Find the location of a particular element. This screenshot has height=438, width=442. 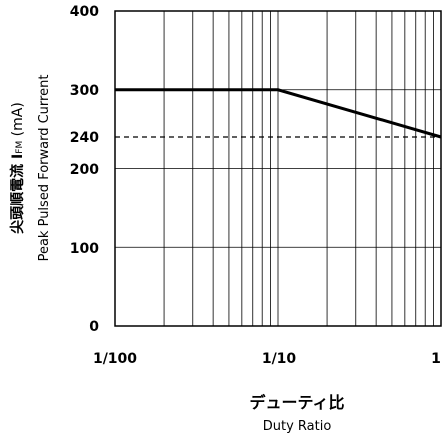

x-axis-title-ja: デューティ比 is located at coordinates (296, 402).